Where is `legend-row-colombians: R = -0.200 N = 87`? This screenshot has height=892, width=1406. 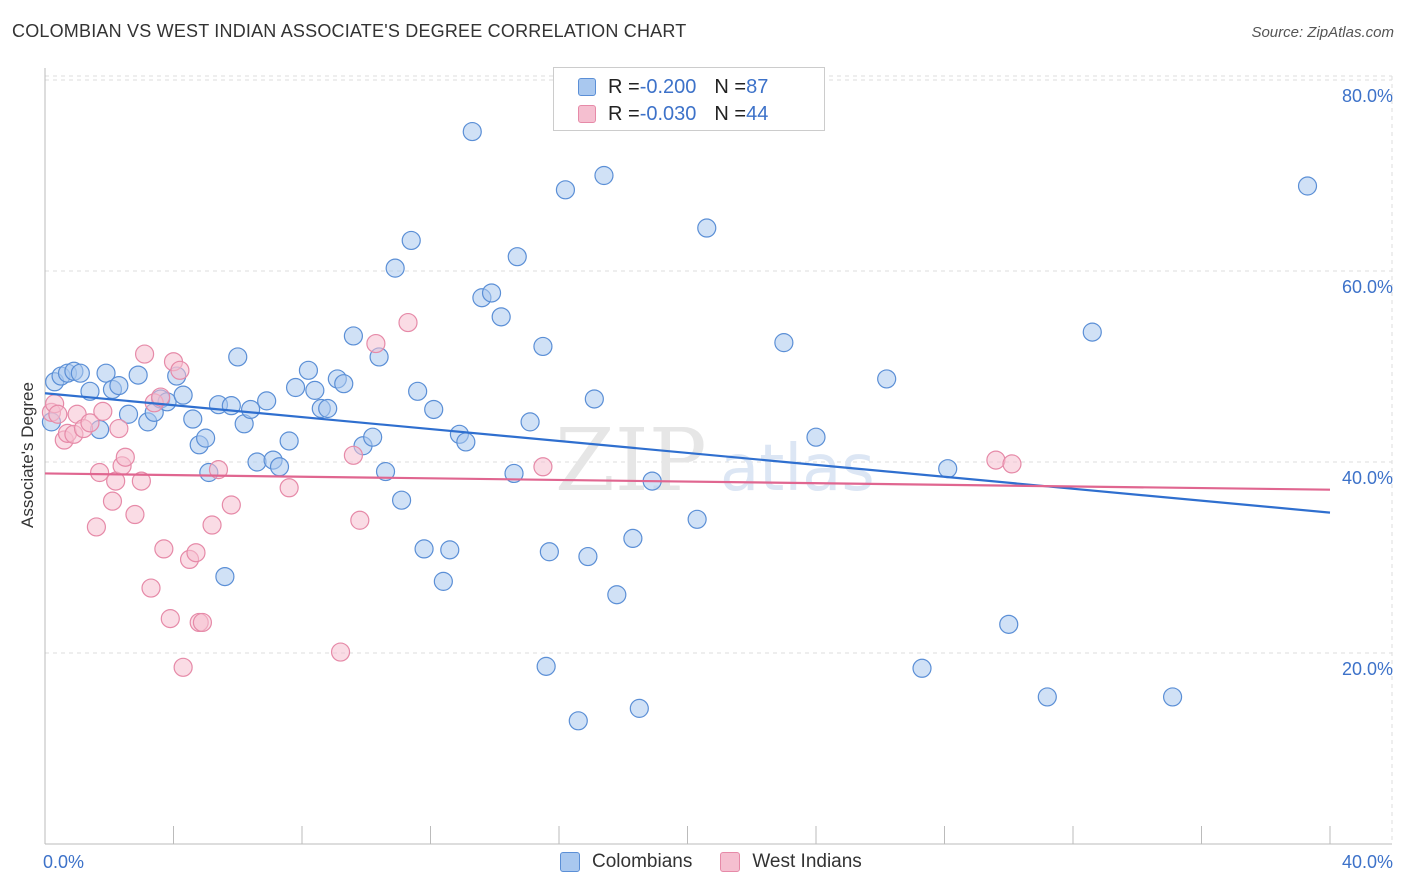
legend-row-colombians: R = -0.200 N = 87 is located at coordinates (673, 87).